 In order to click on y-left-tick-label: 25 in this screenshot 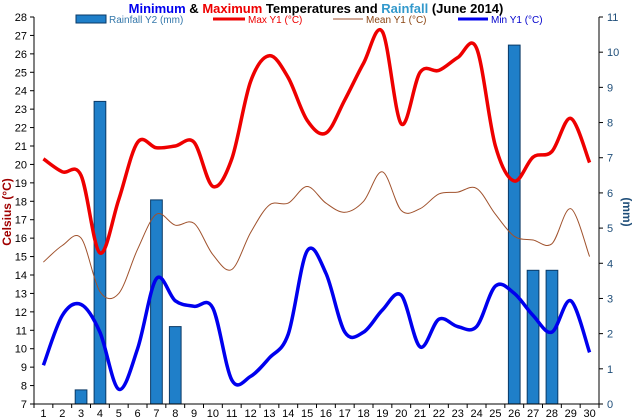, I will do `click(21, 73)`.